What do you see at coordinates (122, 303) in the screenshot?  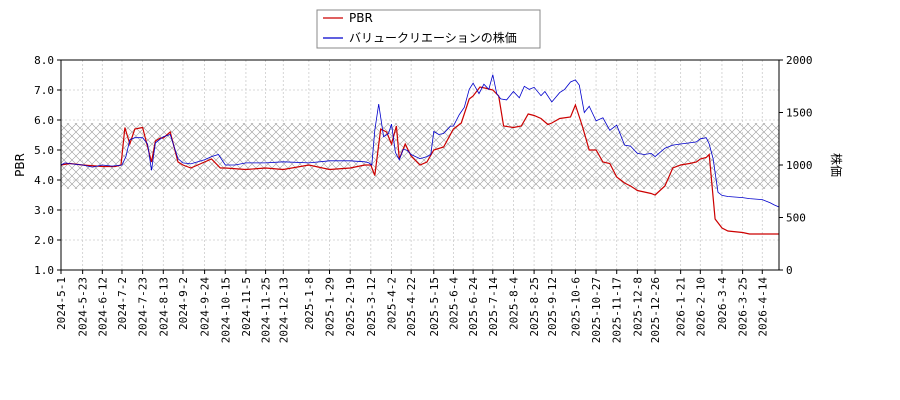 I see `x-tick-label: 2024-7-2` at bounding box center [122, 303].